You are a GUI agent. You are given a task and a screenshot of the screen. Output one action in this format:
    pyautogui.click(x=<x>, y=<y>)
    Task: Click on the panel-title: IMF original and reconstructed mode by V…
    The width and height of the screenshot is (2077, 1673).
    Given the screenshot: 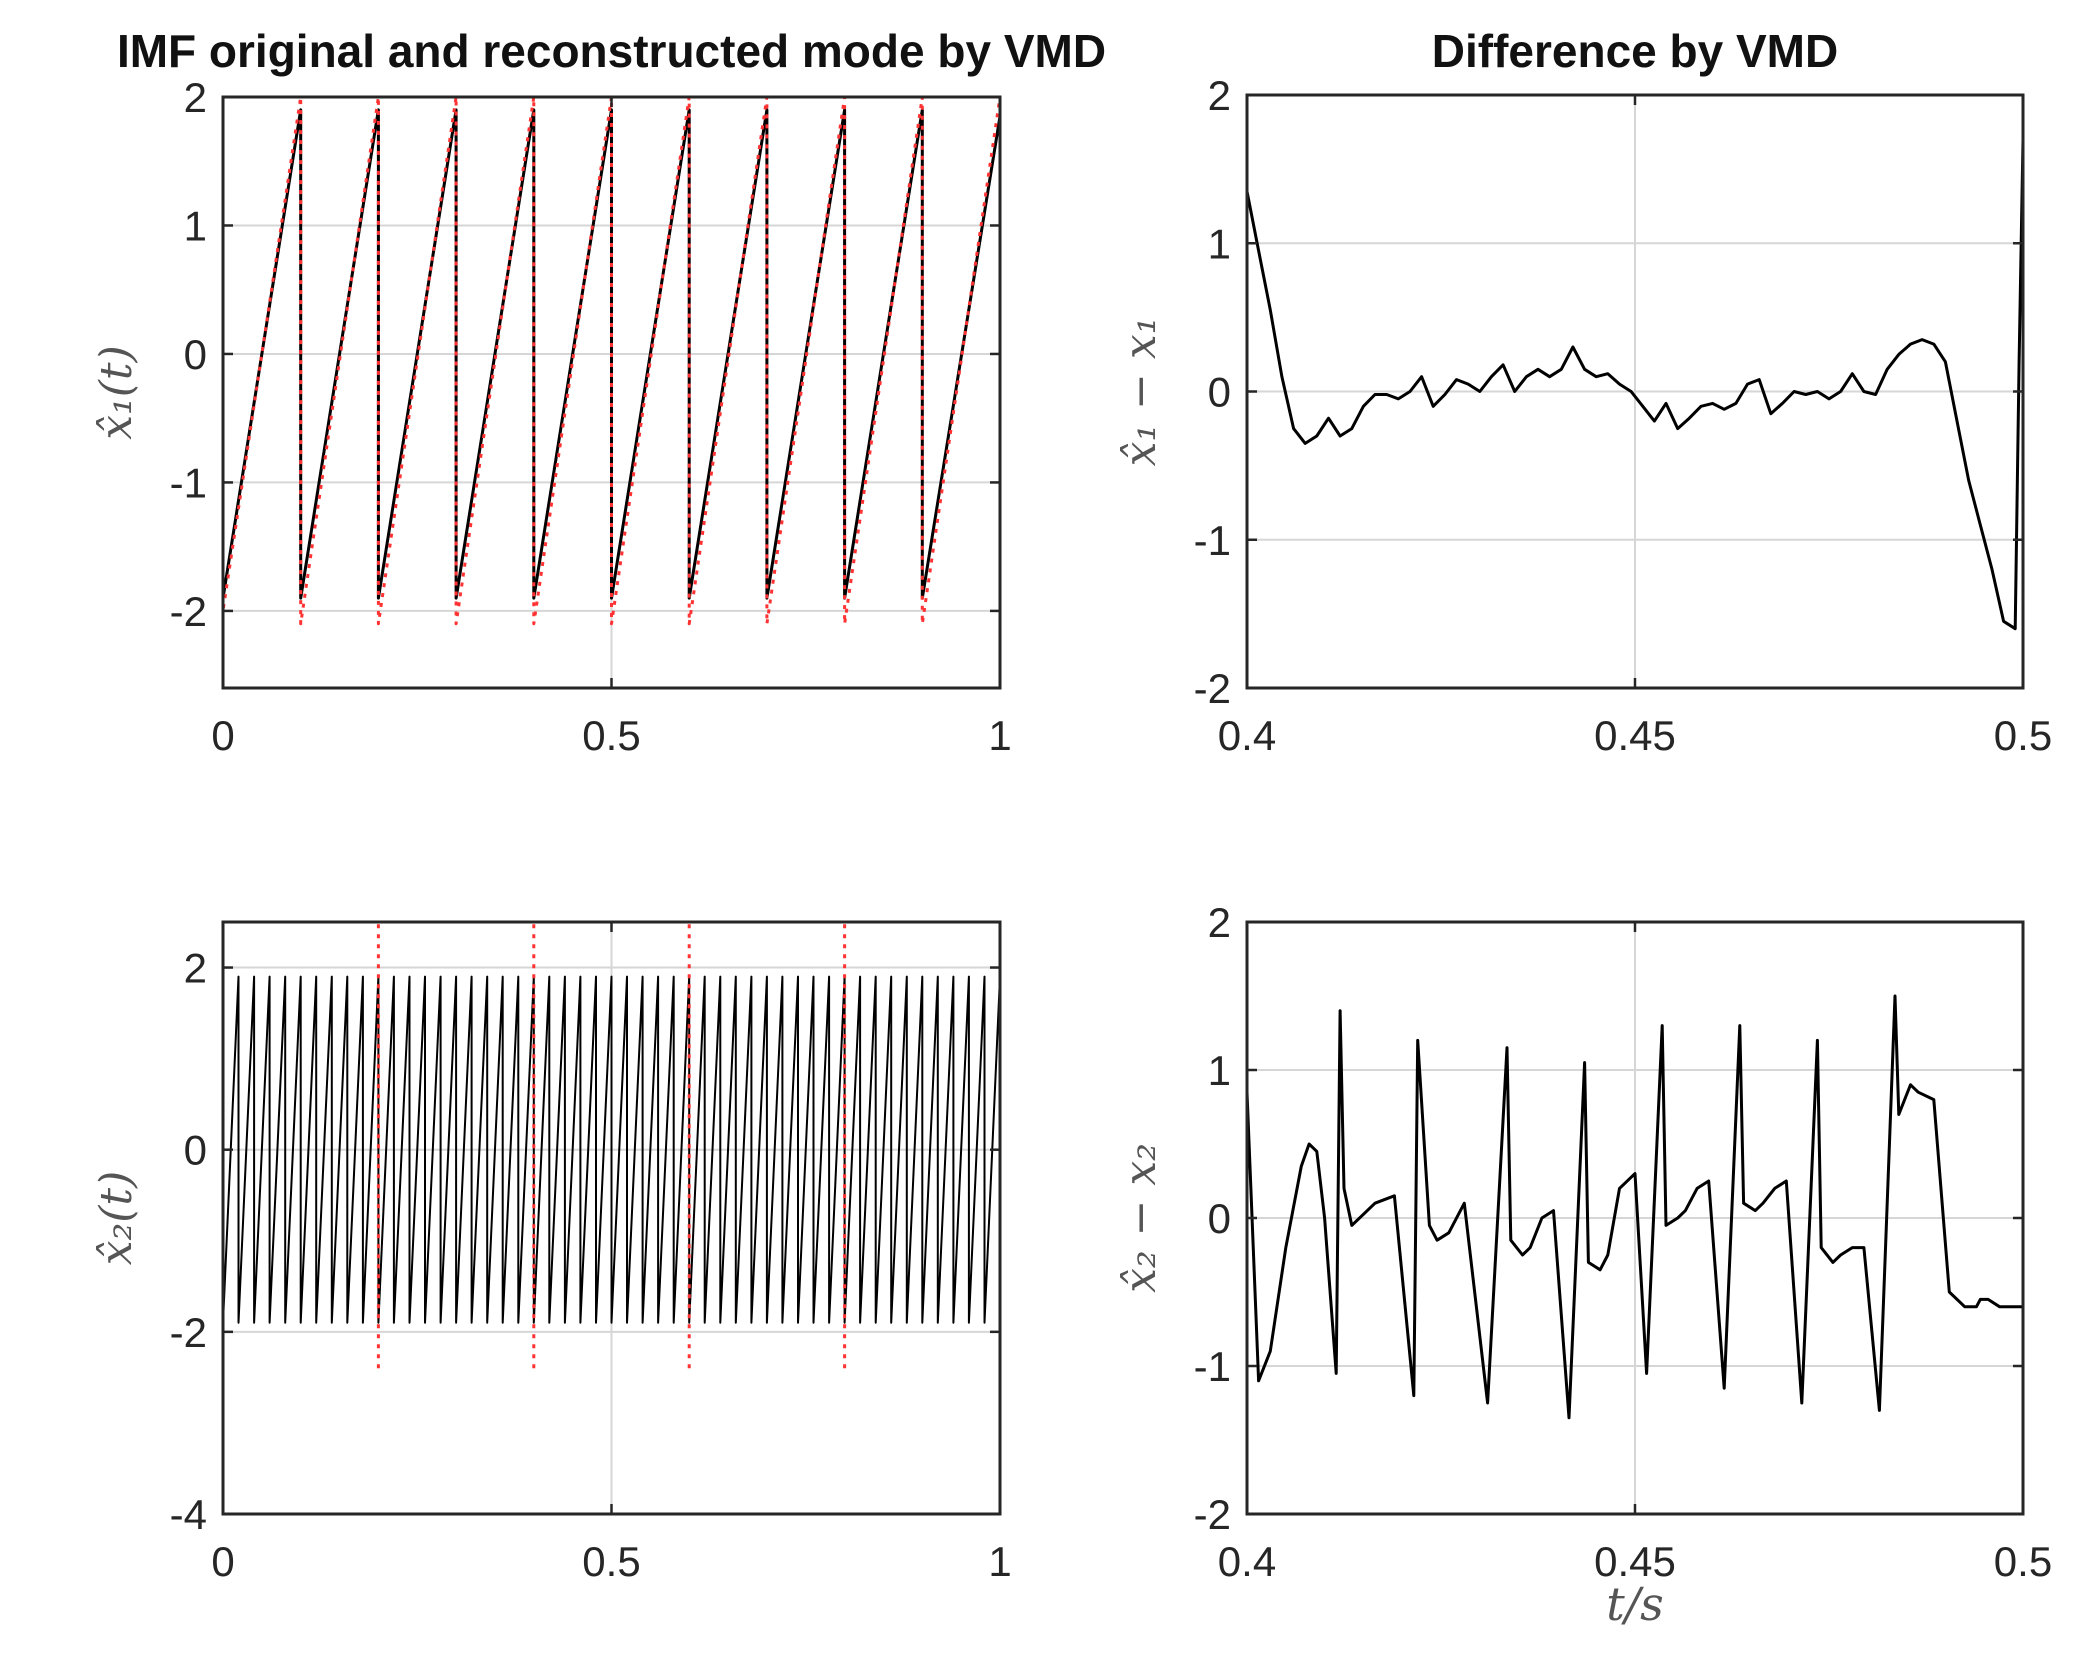 What is the action you would take?
    pyautogui.click(x=611, y=51)
    